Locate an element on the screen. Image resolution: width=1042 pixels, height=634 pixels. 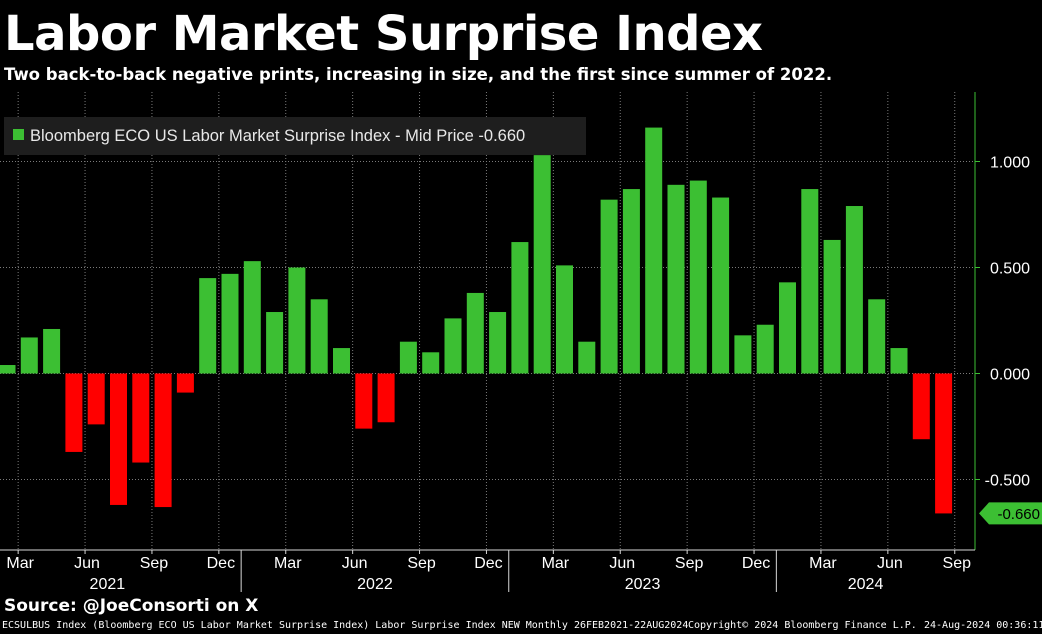
y-tick-label: 1.000 is located at coordinates (1010, 163).